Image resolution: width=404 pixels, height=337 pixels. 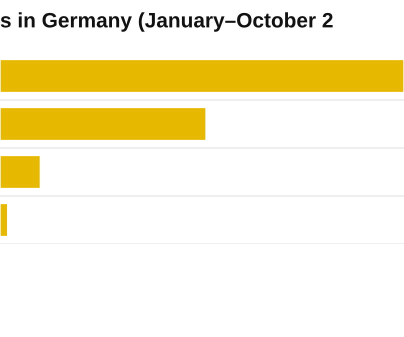 What do you see at coordinates (166, 22) in the screenshot?
I see `chart-title: s in Germany (January–October 2` at bounding box center [166, 22].